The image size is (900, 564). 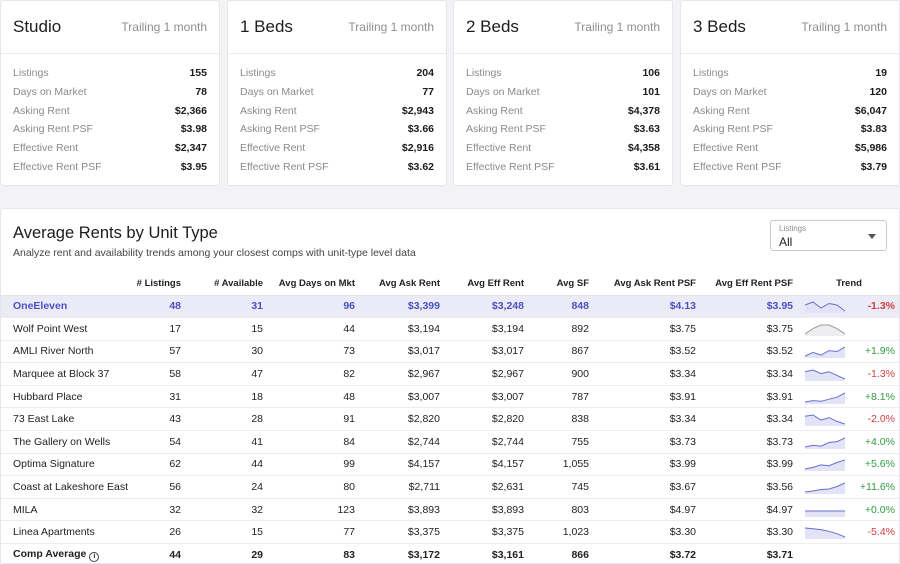 What do you see at coordinates (562, 442) in the screenshot?
I see `table-cell: 755` at bounding box center [562, 442].